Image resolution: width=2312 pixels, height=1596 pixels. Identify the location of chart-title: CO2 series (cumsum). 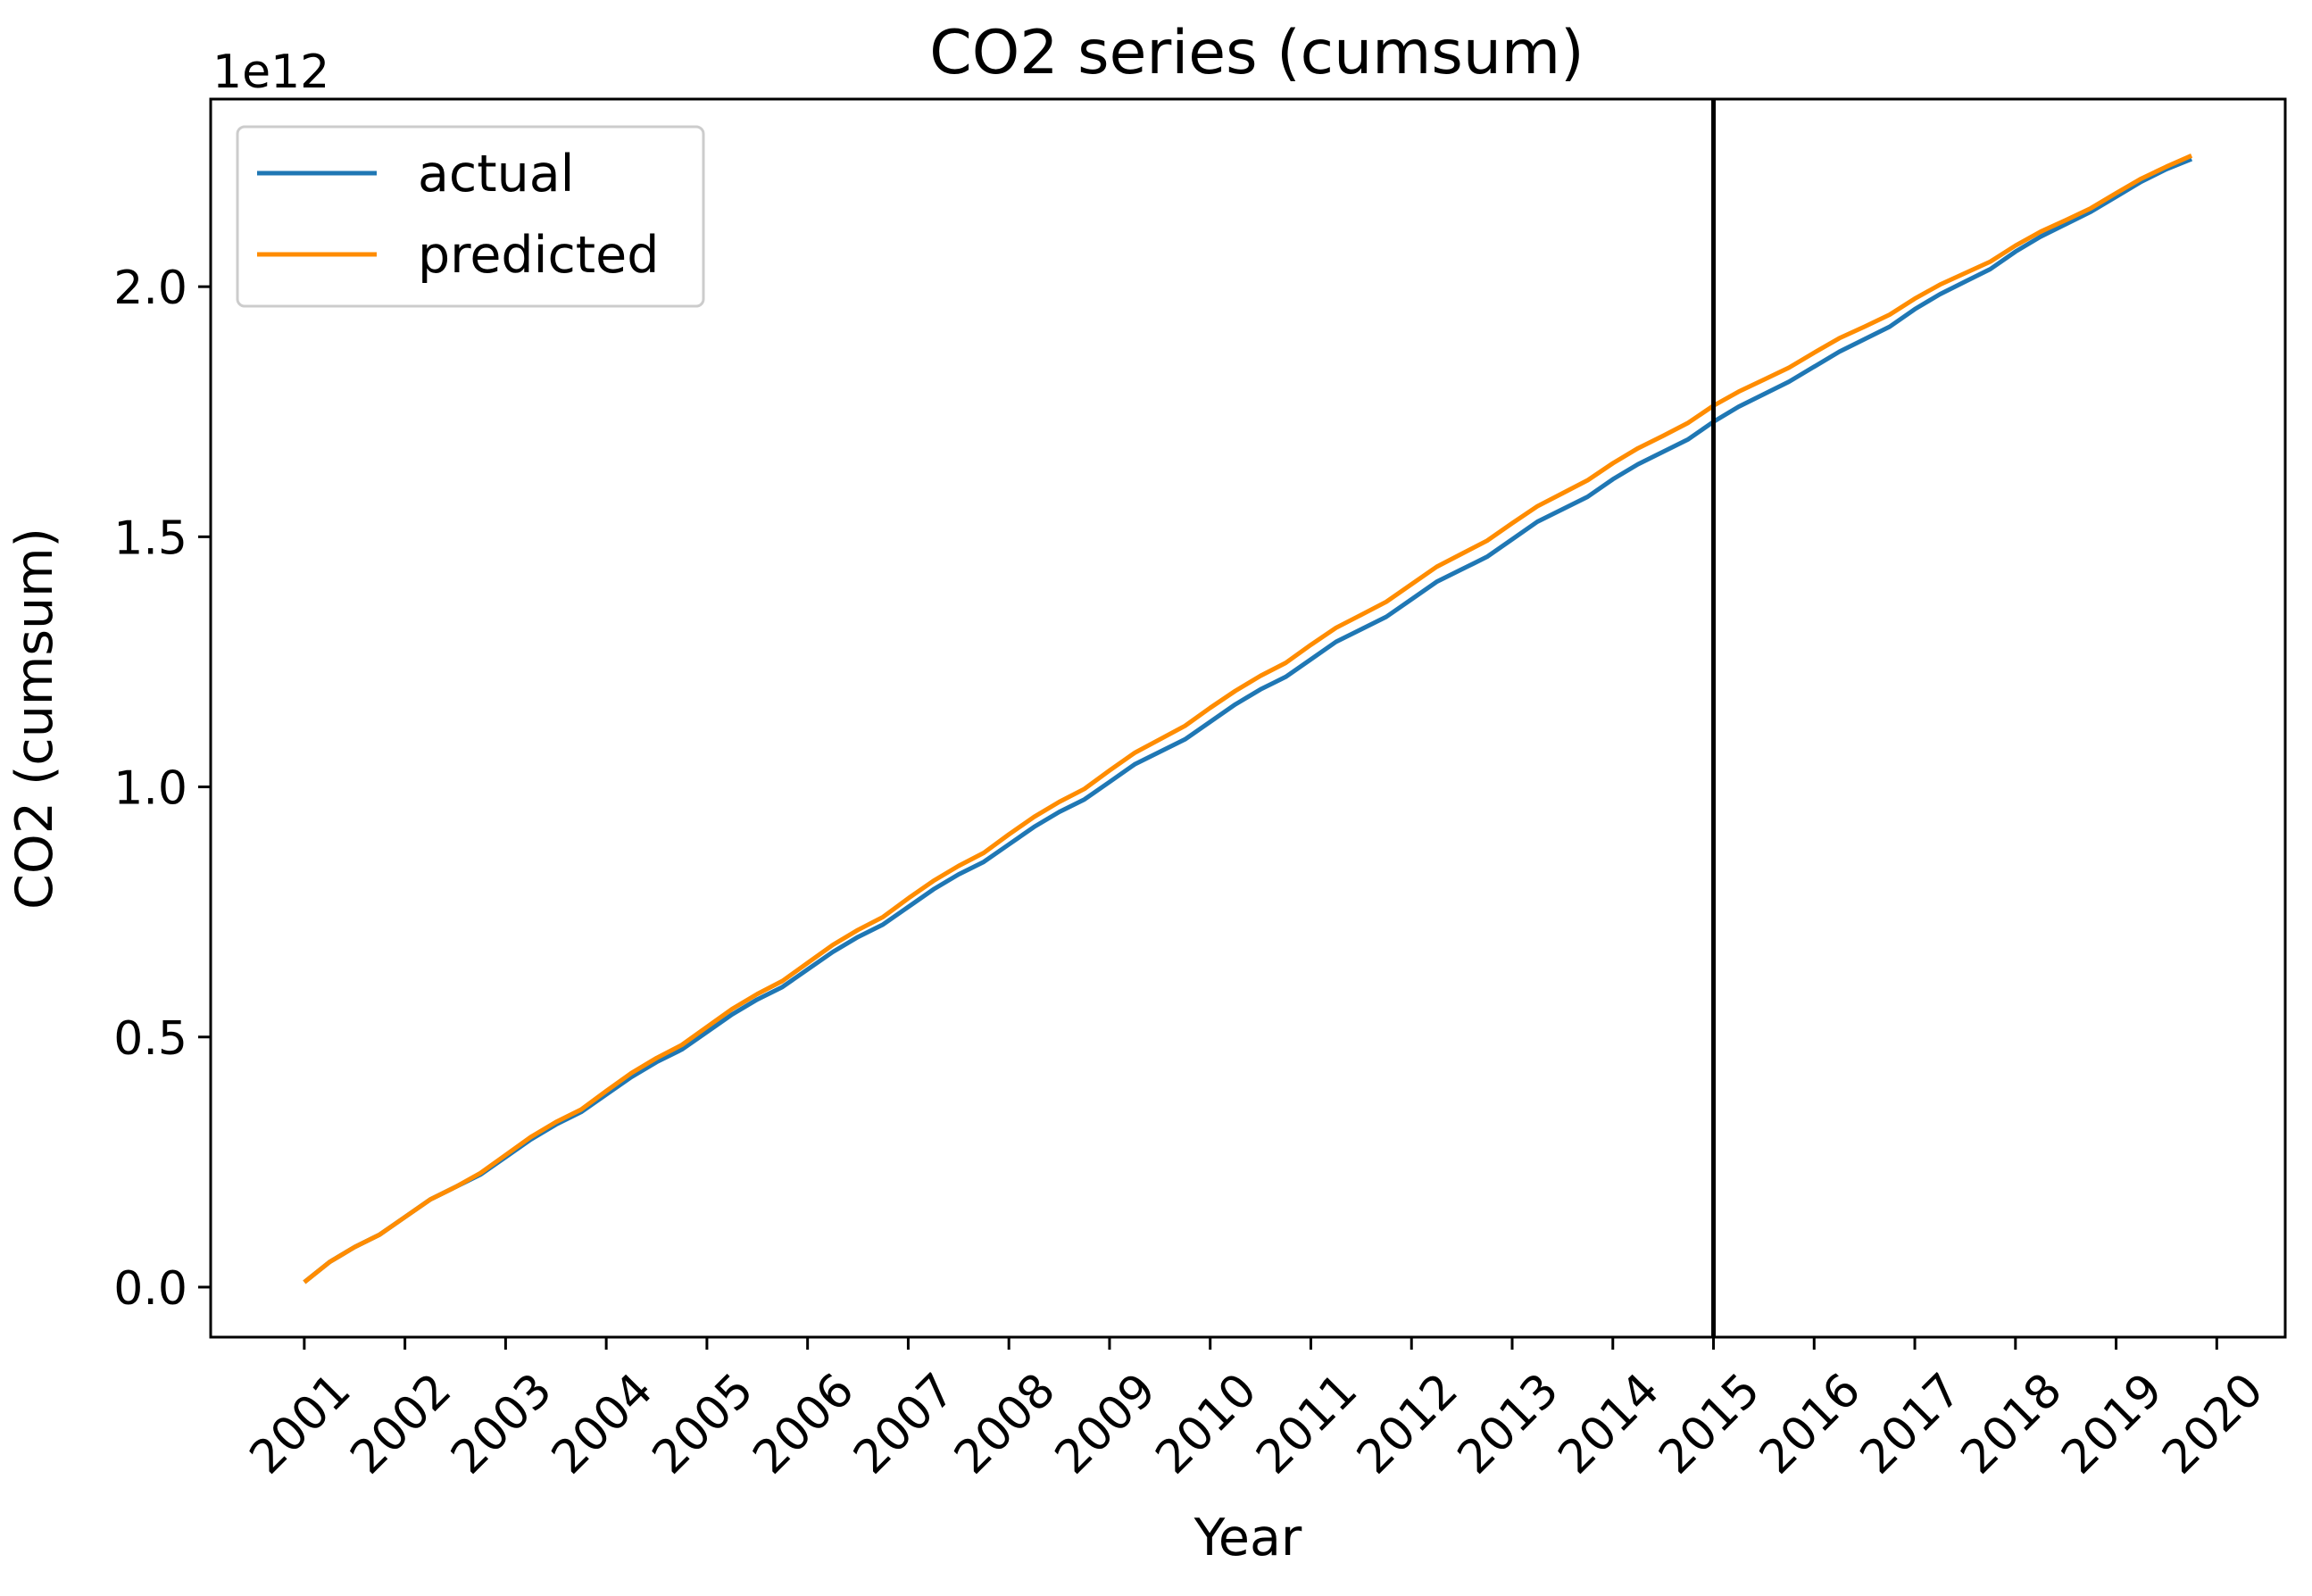
(1256, 53).